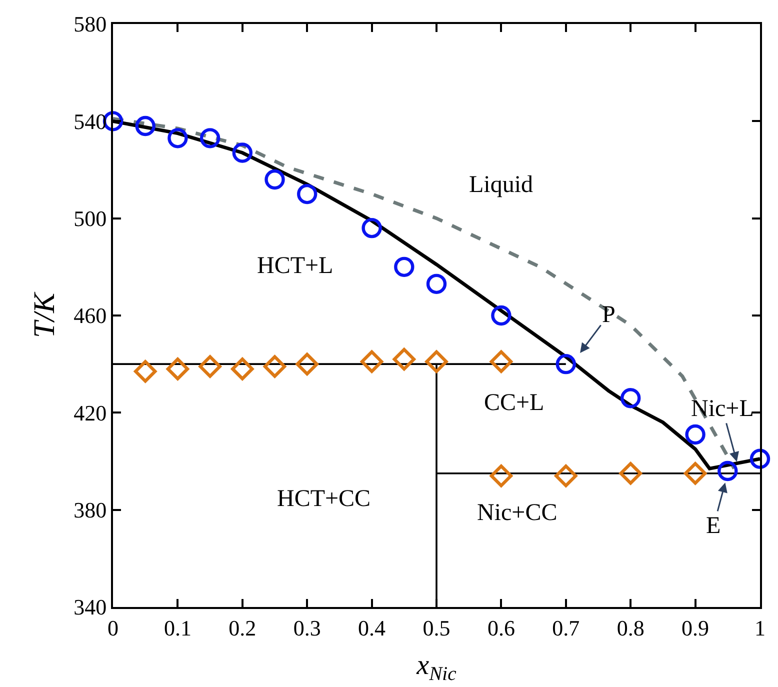 This screenshot has width=778, height=687. I want to click on x-tick-label: 0.1, so click(178, 627).